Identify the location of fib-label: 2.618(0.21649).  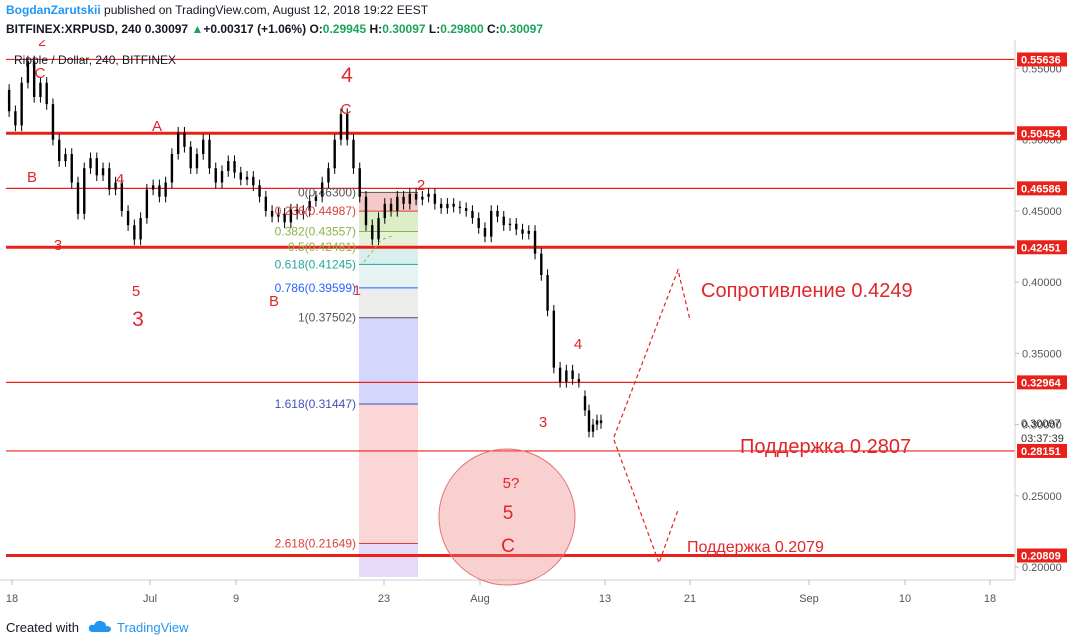
(315, 544).